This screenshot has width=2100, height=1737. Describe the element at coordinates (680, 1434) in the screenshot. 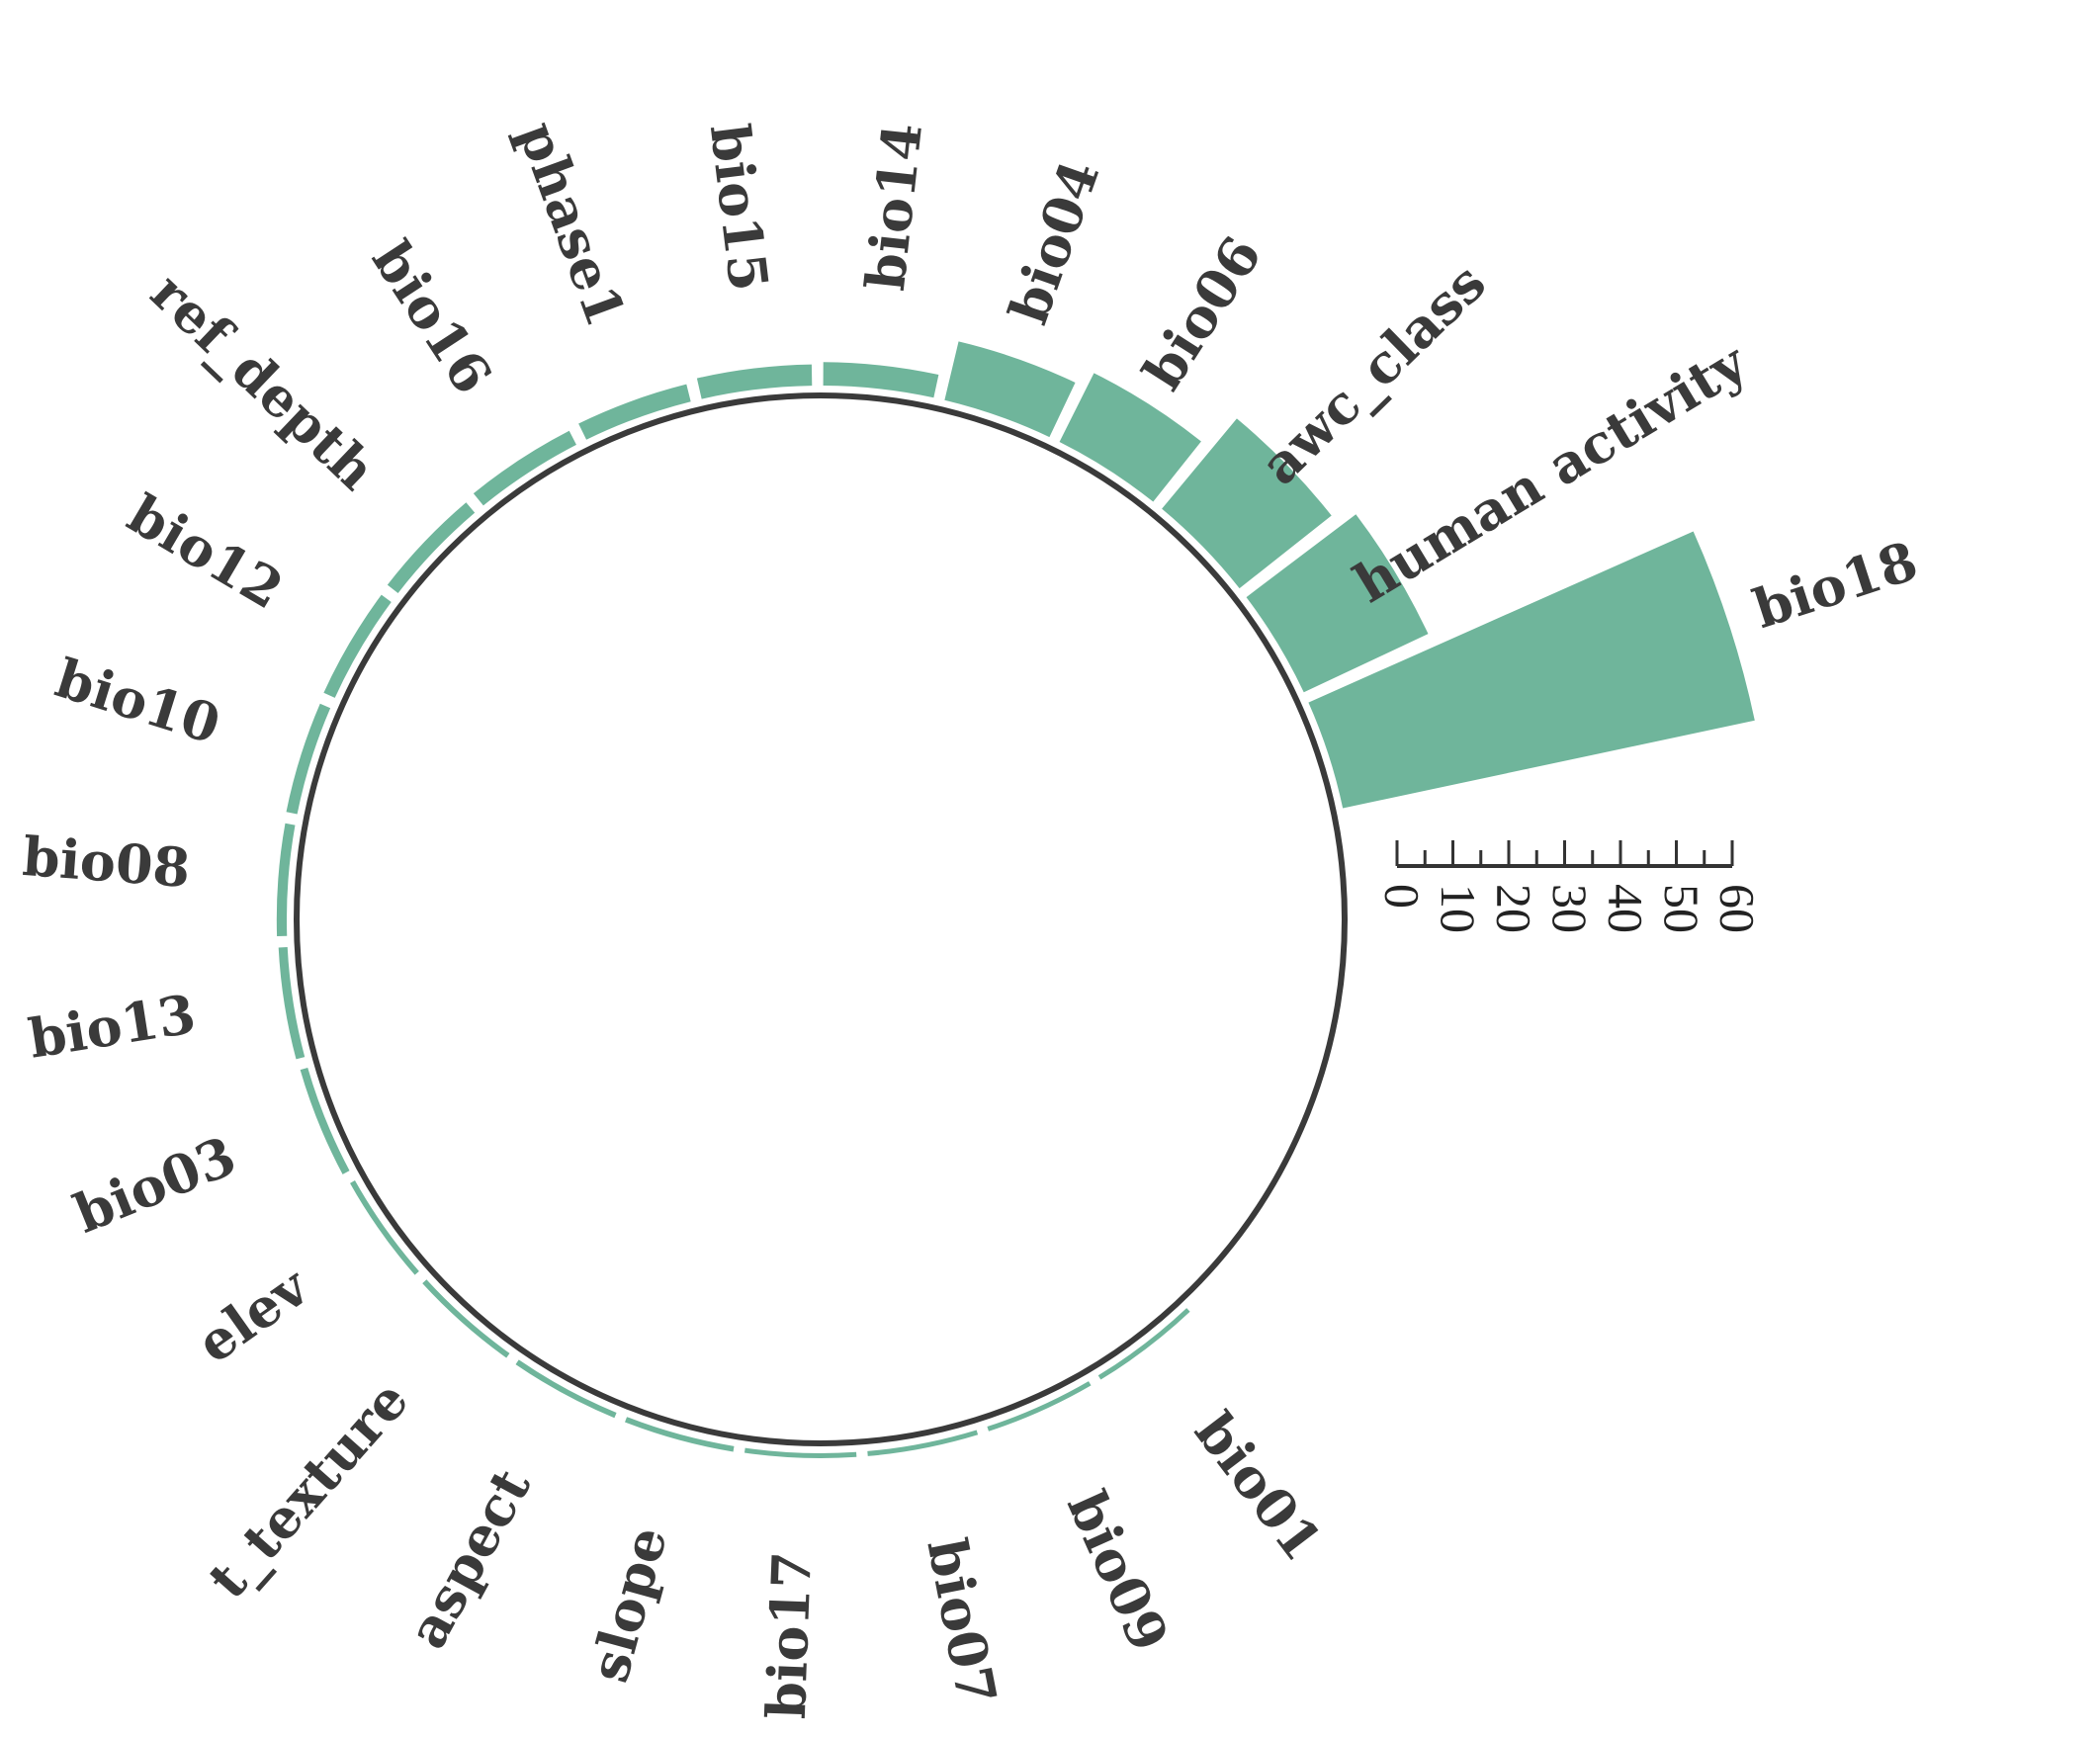

I see `bar-slope` at that location.